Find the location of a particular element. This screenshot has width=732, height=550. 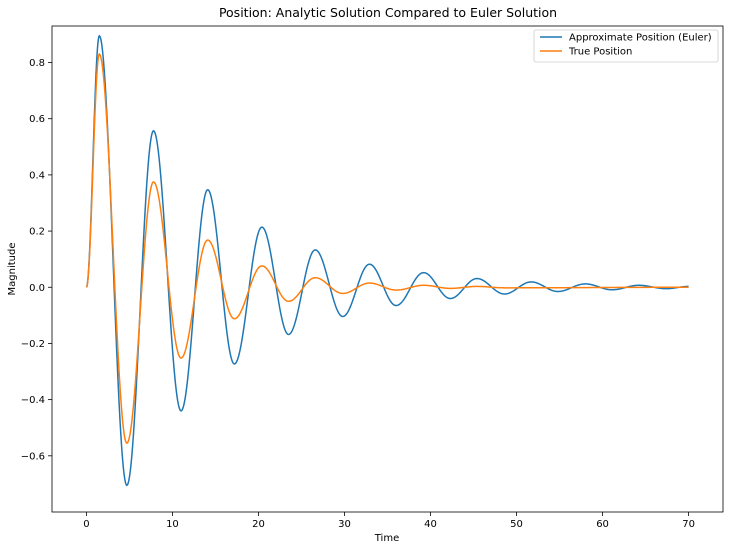

x-tick-label: 70 is located at coordinates (688, 524).